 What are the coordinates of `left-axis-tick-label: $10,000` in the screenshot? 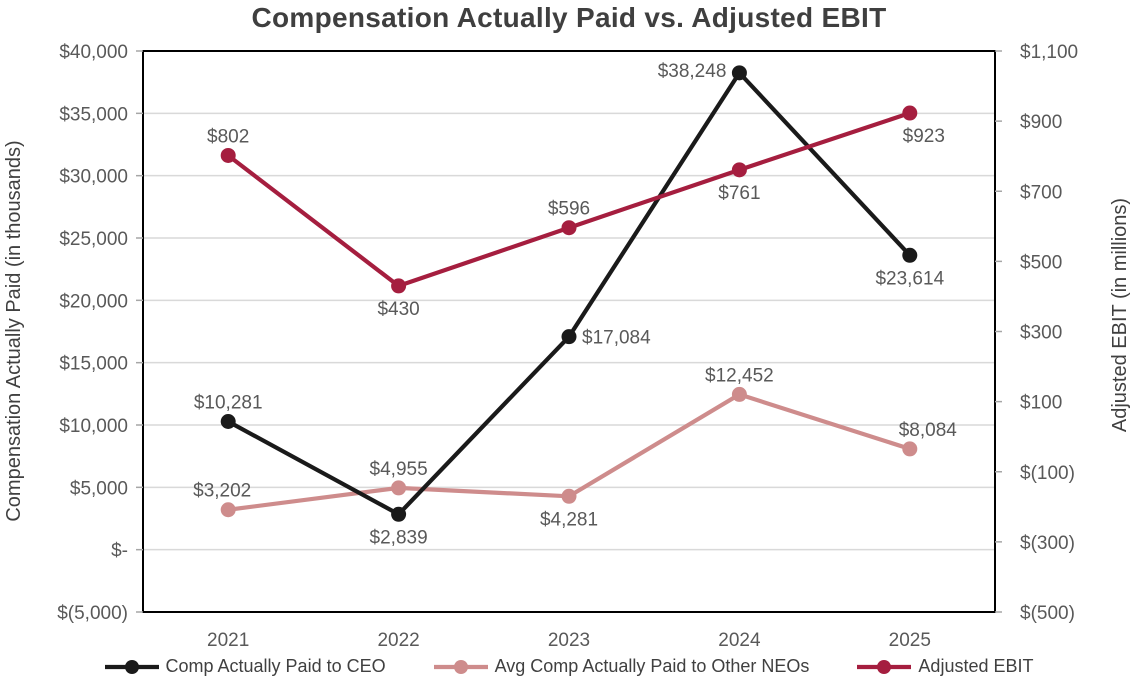 It's located at (93, 426).